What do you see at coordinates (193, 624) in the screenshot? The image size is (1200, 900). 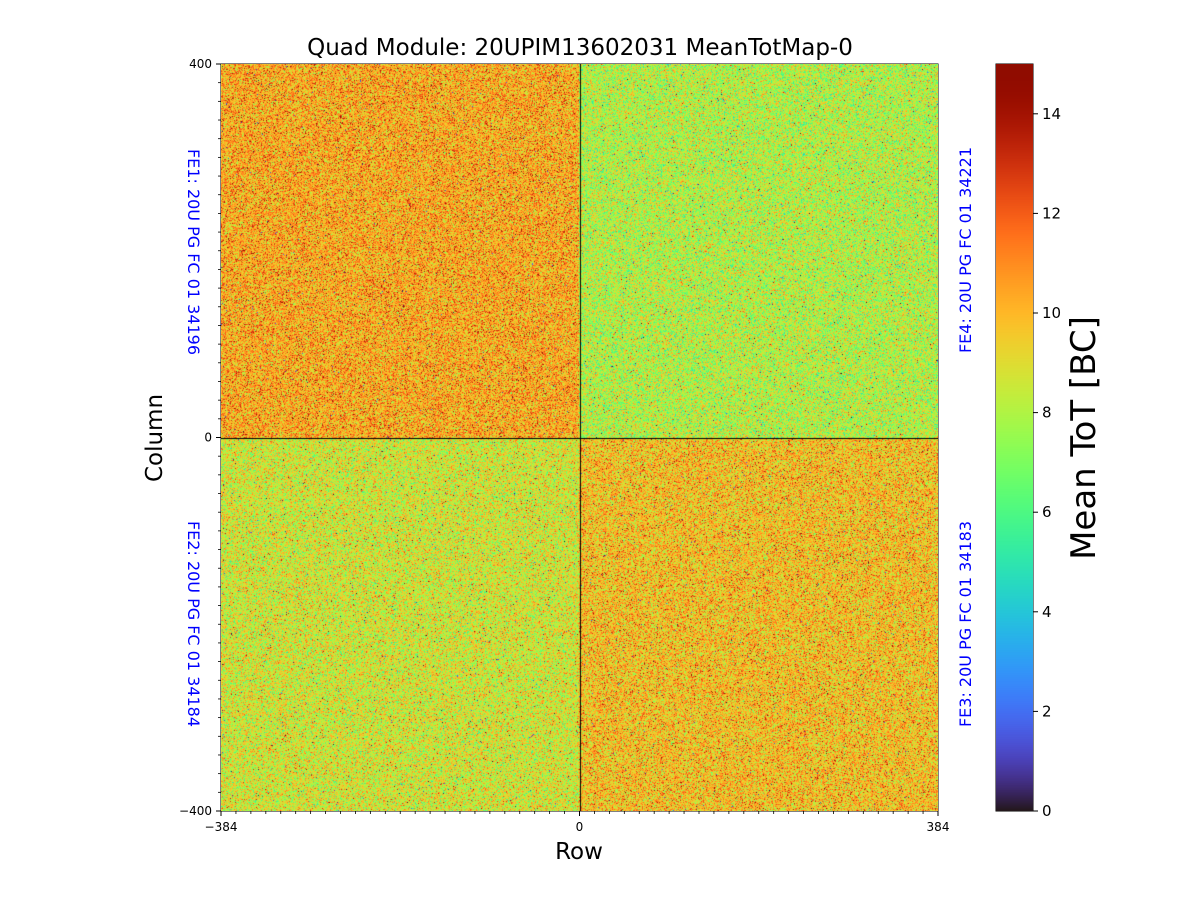 I see `fe2-label: FE2: 20U PG FC 01 34184` at bounding box center [193, 624].